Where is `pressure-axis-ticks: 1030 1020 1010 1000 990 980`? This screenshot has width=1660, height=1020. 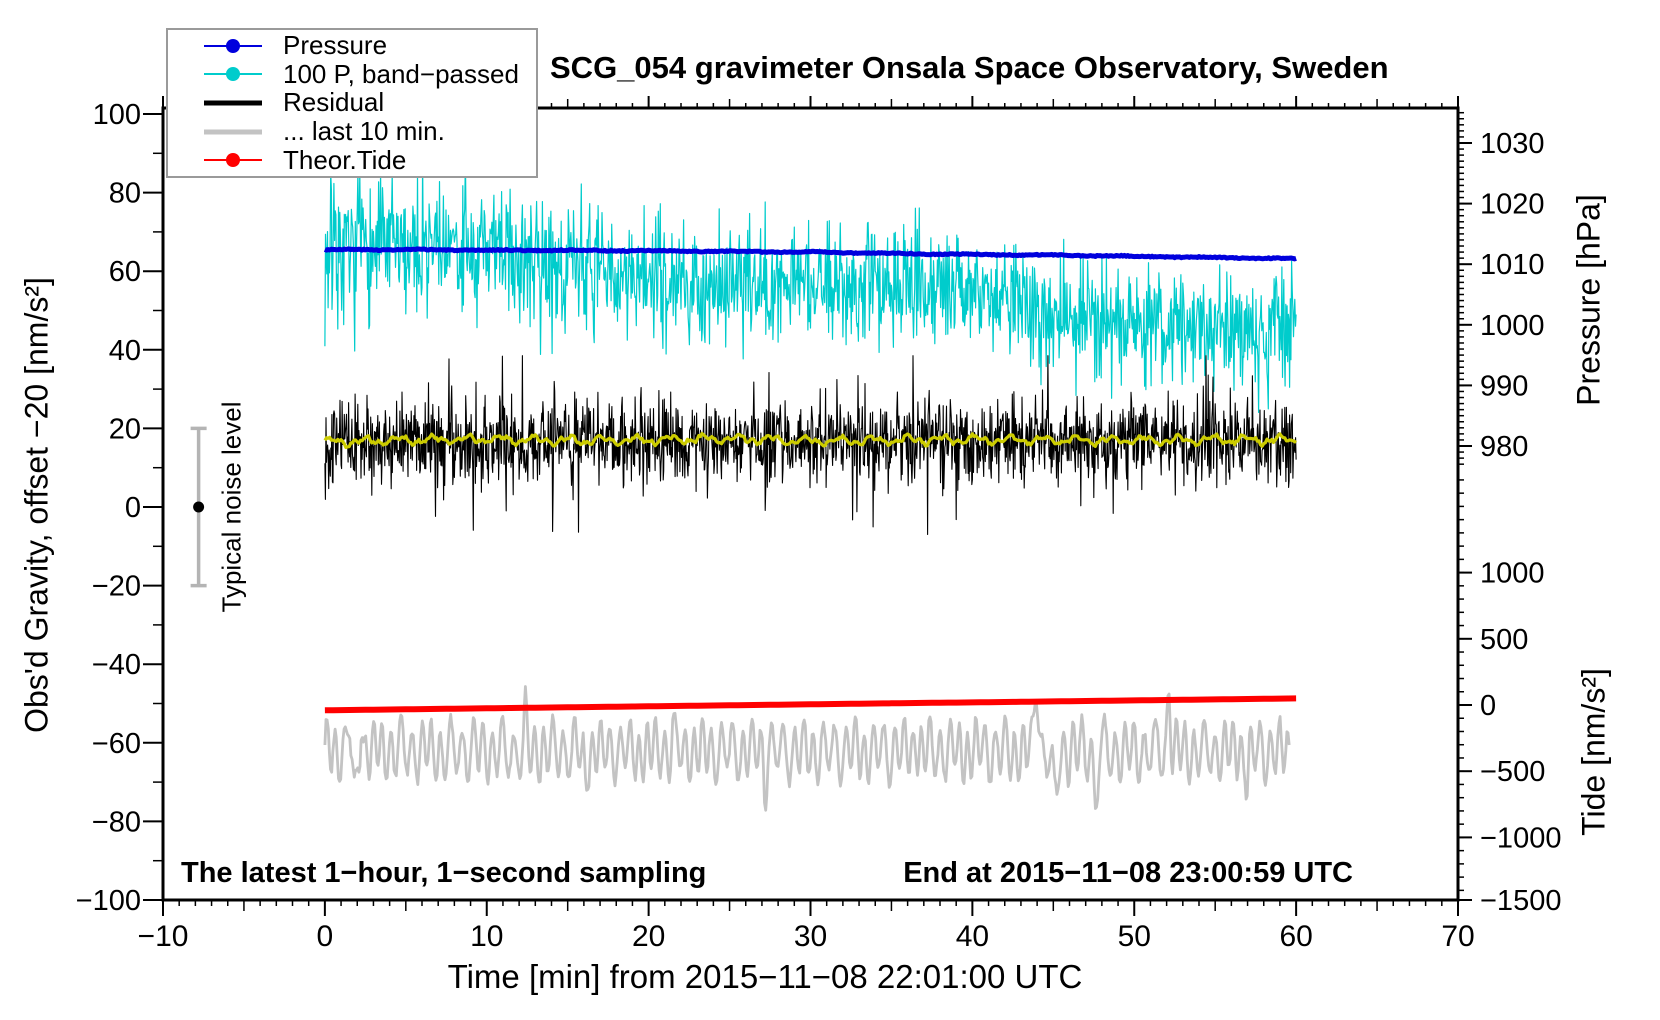
pressure-axis-ticks: 1030 1020 1010 1000 990 980 is located at coordinates (1501, 288).